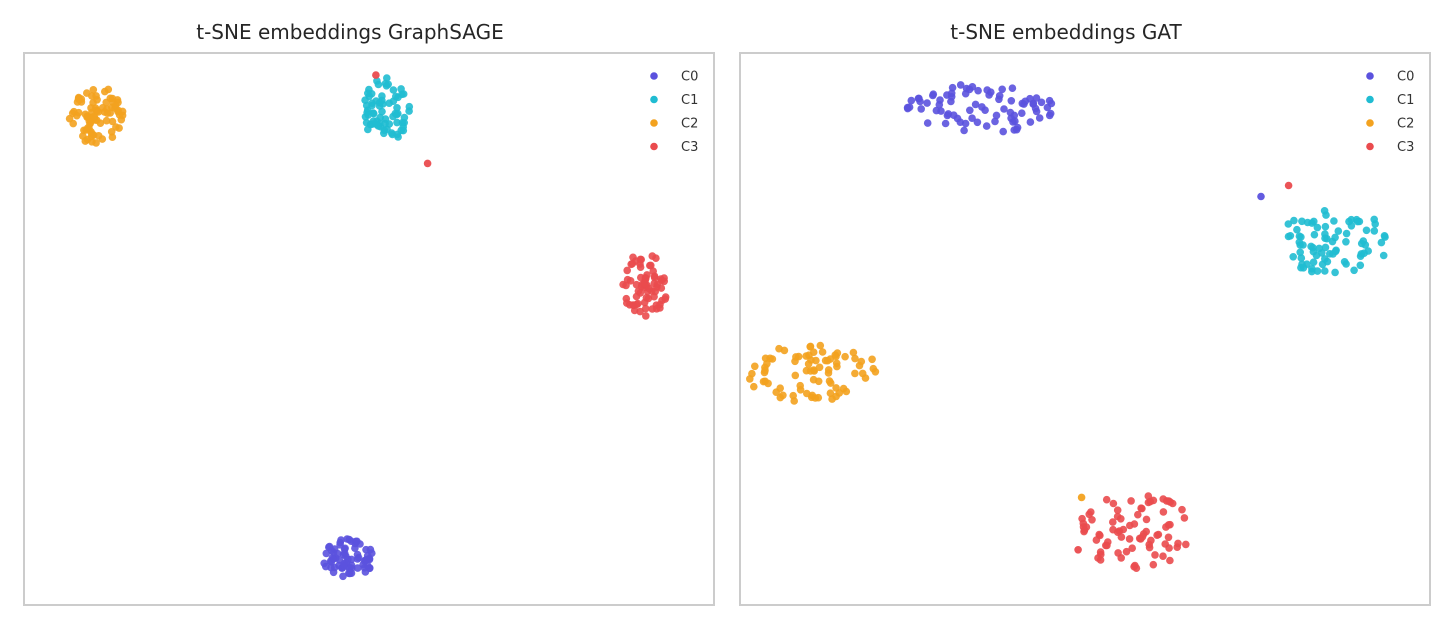 Image resolution: width=1456 pixels, height=630 pixels. I want to click on chart-title: t-SNE embeddings GraphSAGE, so click(350, 32).